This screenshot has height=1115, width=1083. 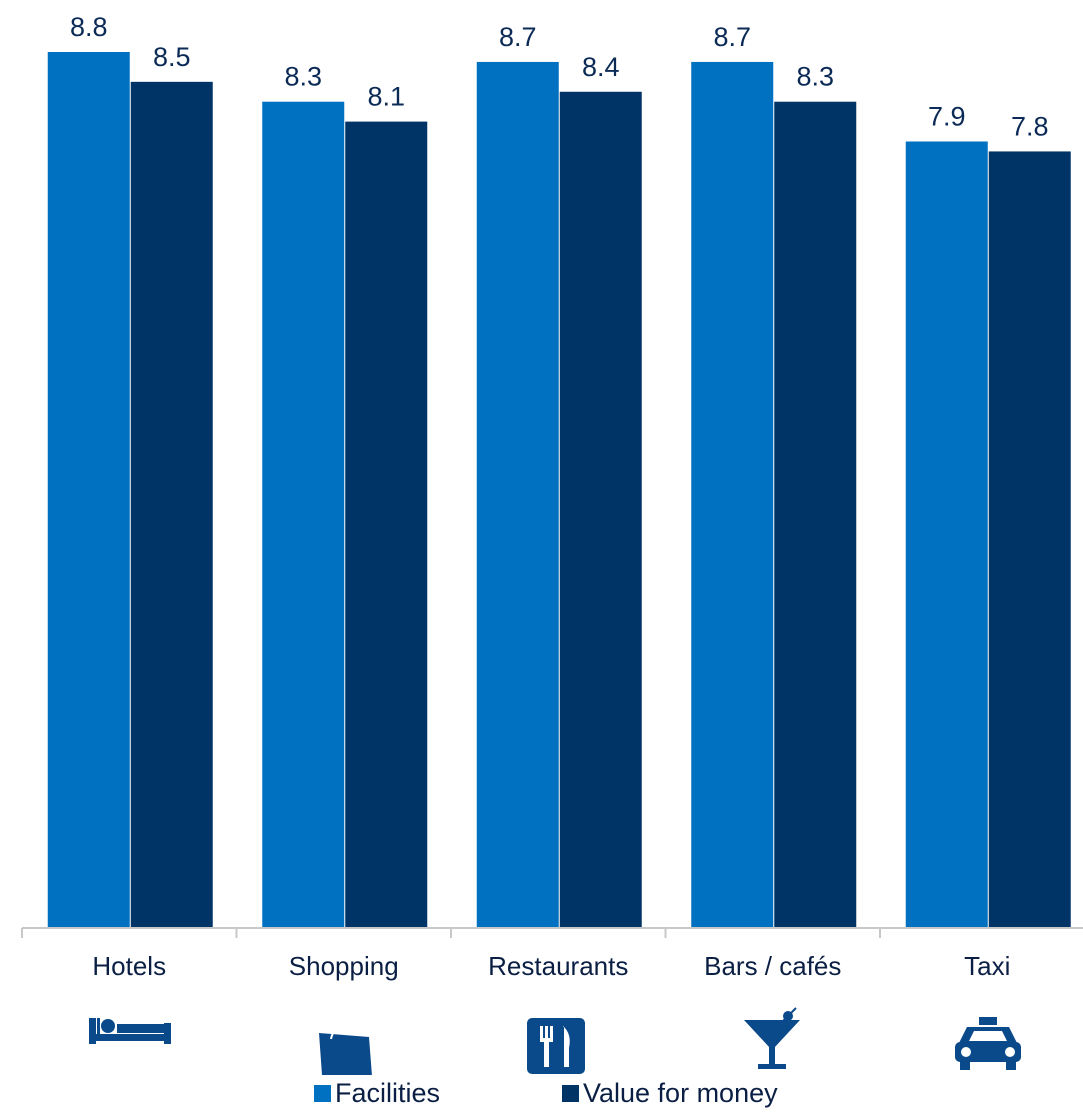 I want to click on category-label-taxi: Taxi, so click(x=987, y=966).